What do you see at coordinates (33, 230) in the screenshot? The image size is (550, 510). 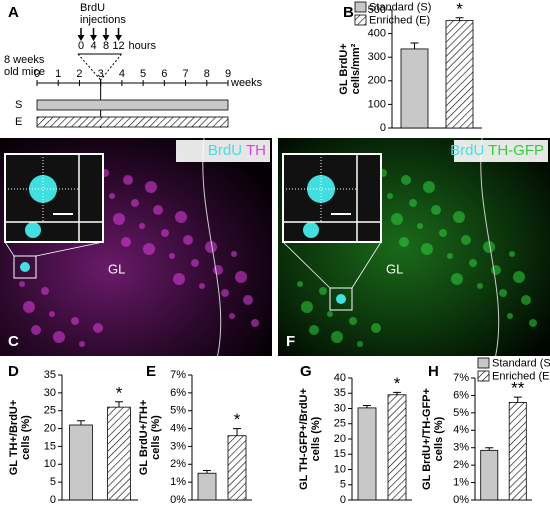 I see `inset-cell` at bounding box center [33, 230].